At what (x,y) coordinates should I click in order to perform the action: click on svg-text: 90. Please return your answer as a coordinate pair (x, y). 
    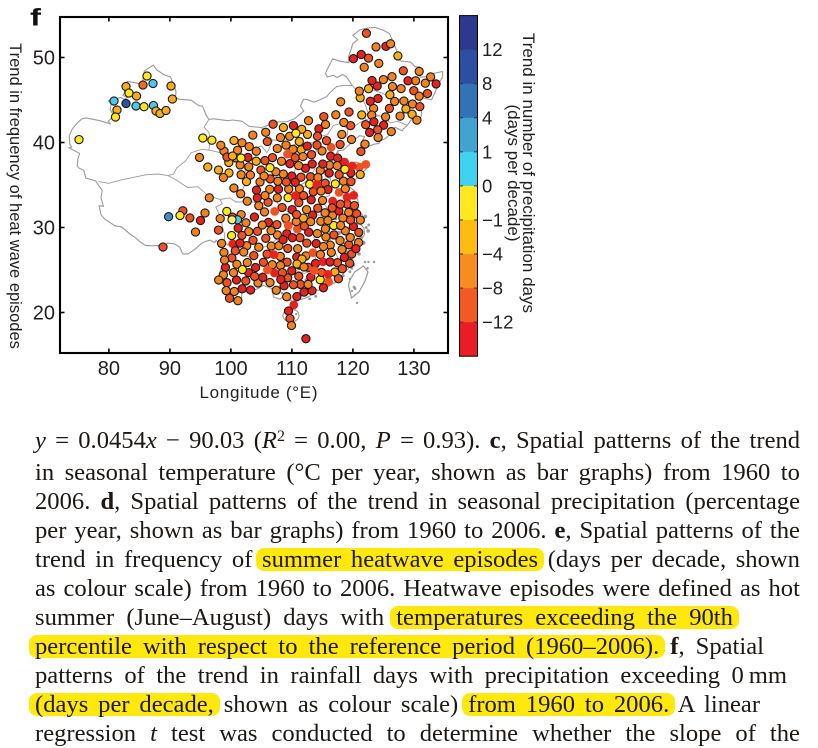
    Looking at the image, I should click on (170, 369).